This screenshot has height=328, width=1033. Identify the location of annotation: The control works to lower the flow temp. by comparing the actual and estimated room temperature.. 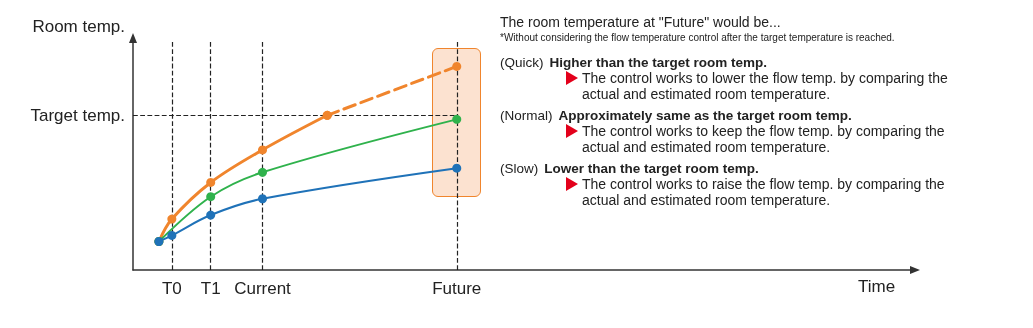
(765, 86).